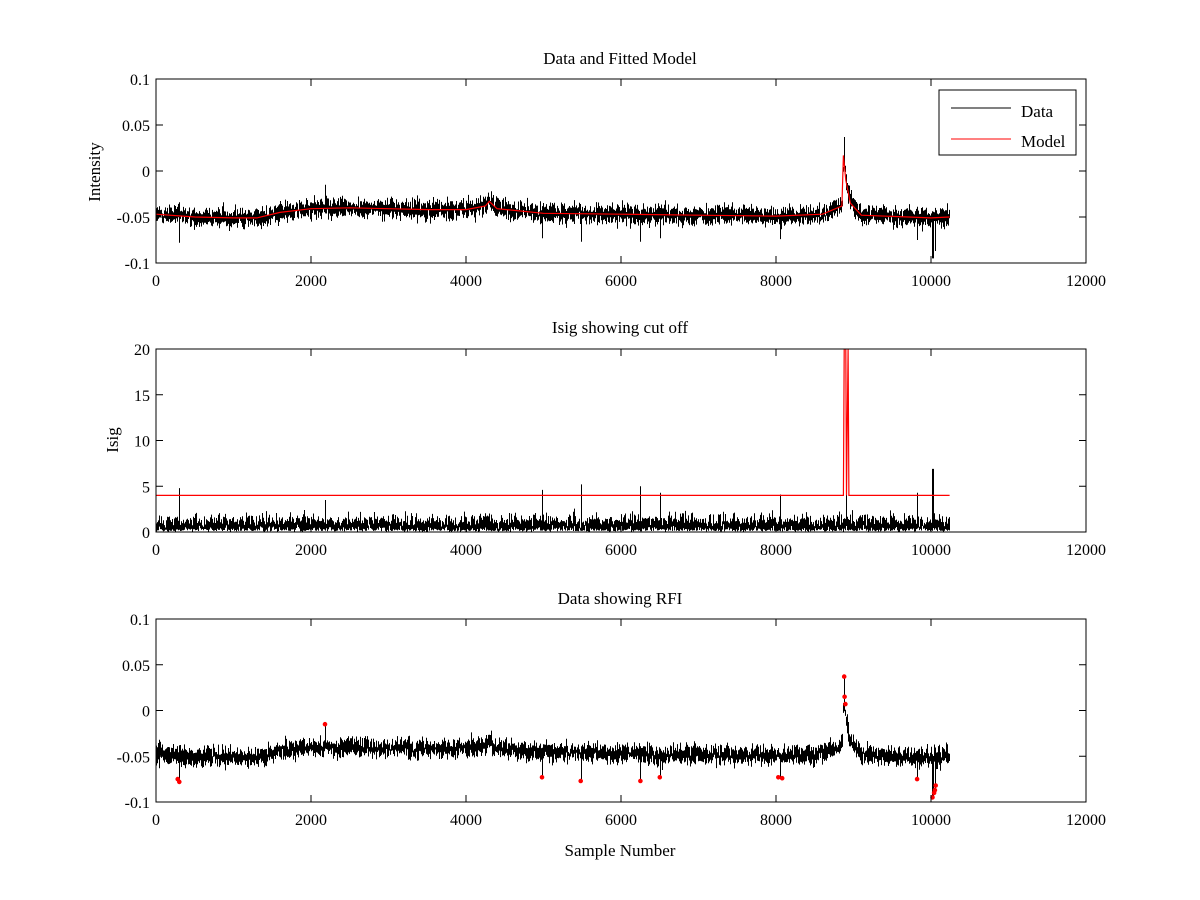  I want to click on panel-3-data-layer, so click(553, 737).